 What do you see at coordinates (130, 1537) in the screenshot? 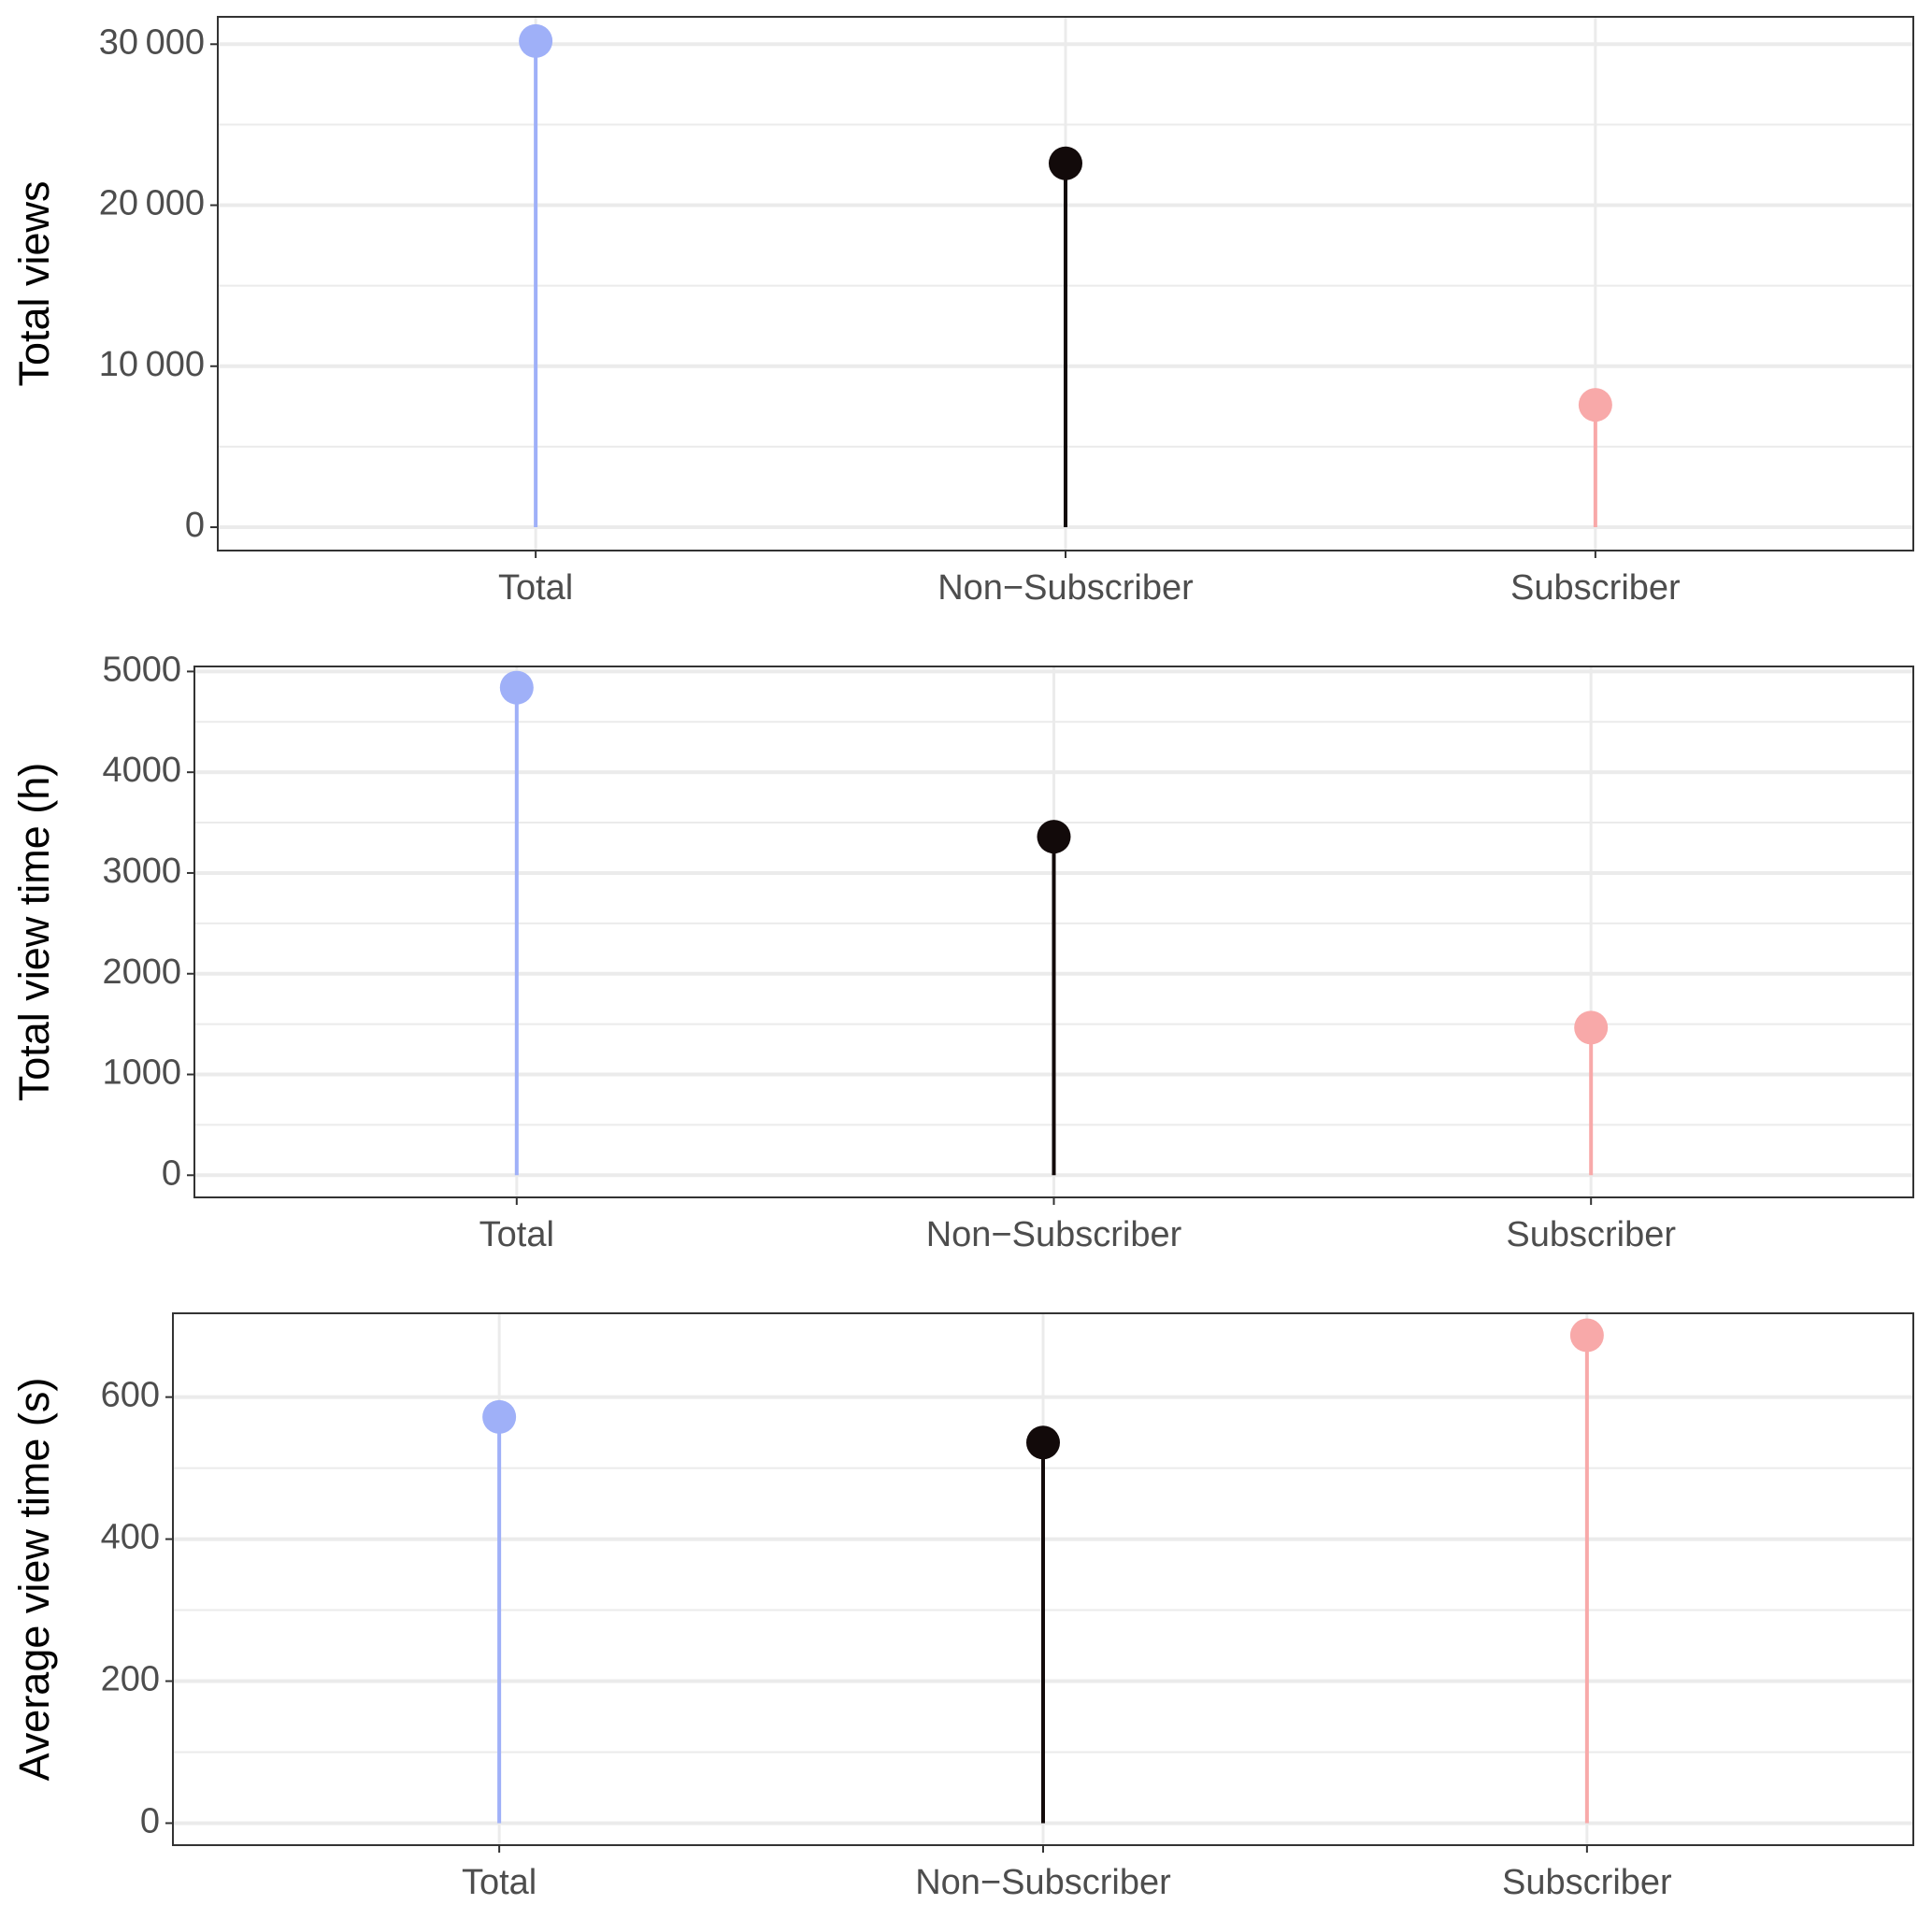
I see `y-tick-label: 400` at bounding box center [130, 1537].